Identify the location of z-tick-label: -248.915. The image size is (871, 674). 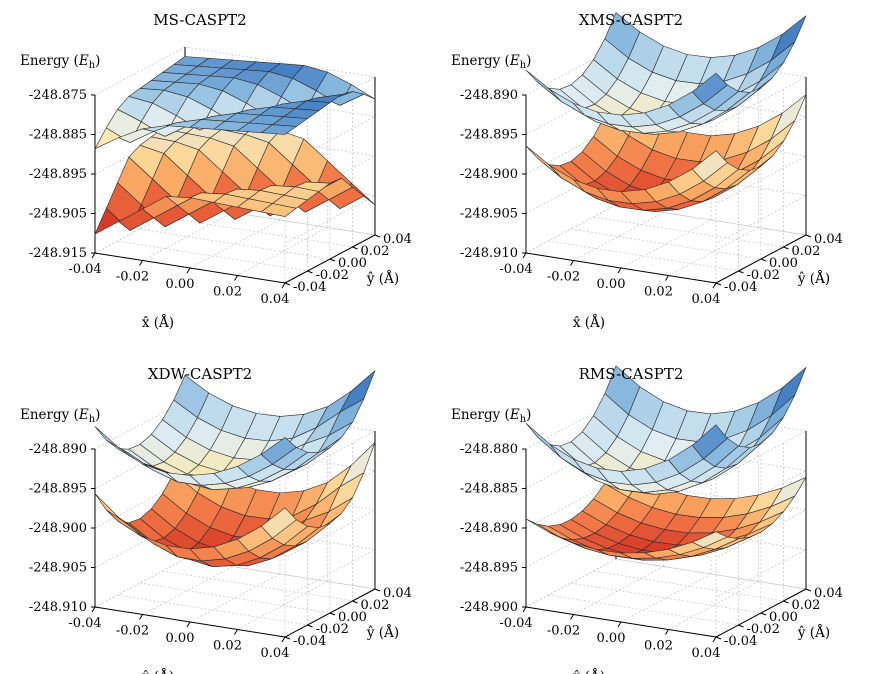
(58, 253).